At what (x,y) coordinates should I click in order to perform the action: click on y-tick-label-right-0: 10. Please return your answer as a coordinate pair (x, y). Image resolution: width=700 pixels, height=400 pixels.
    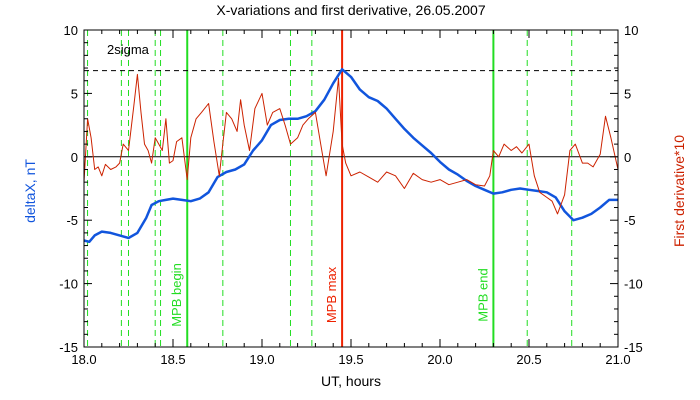
    Looking at the image, I should click on (631, 30).